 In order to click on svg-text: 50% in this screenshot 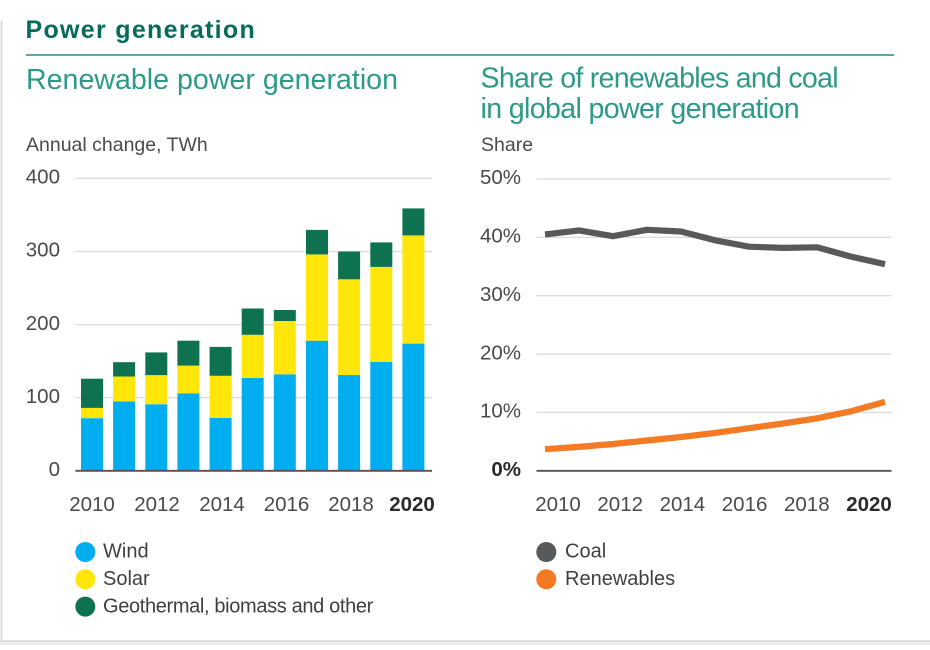, I will do `click(500, 177)`.